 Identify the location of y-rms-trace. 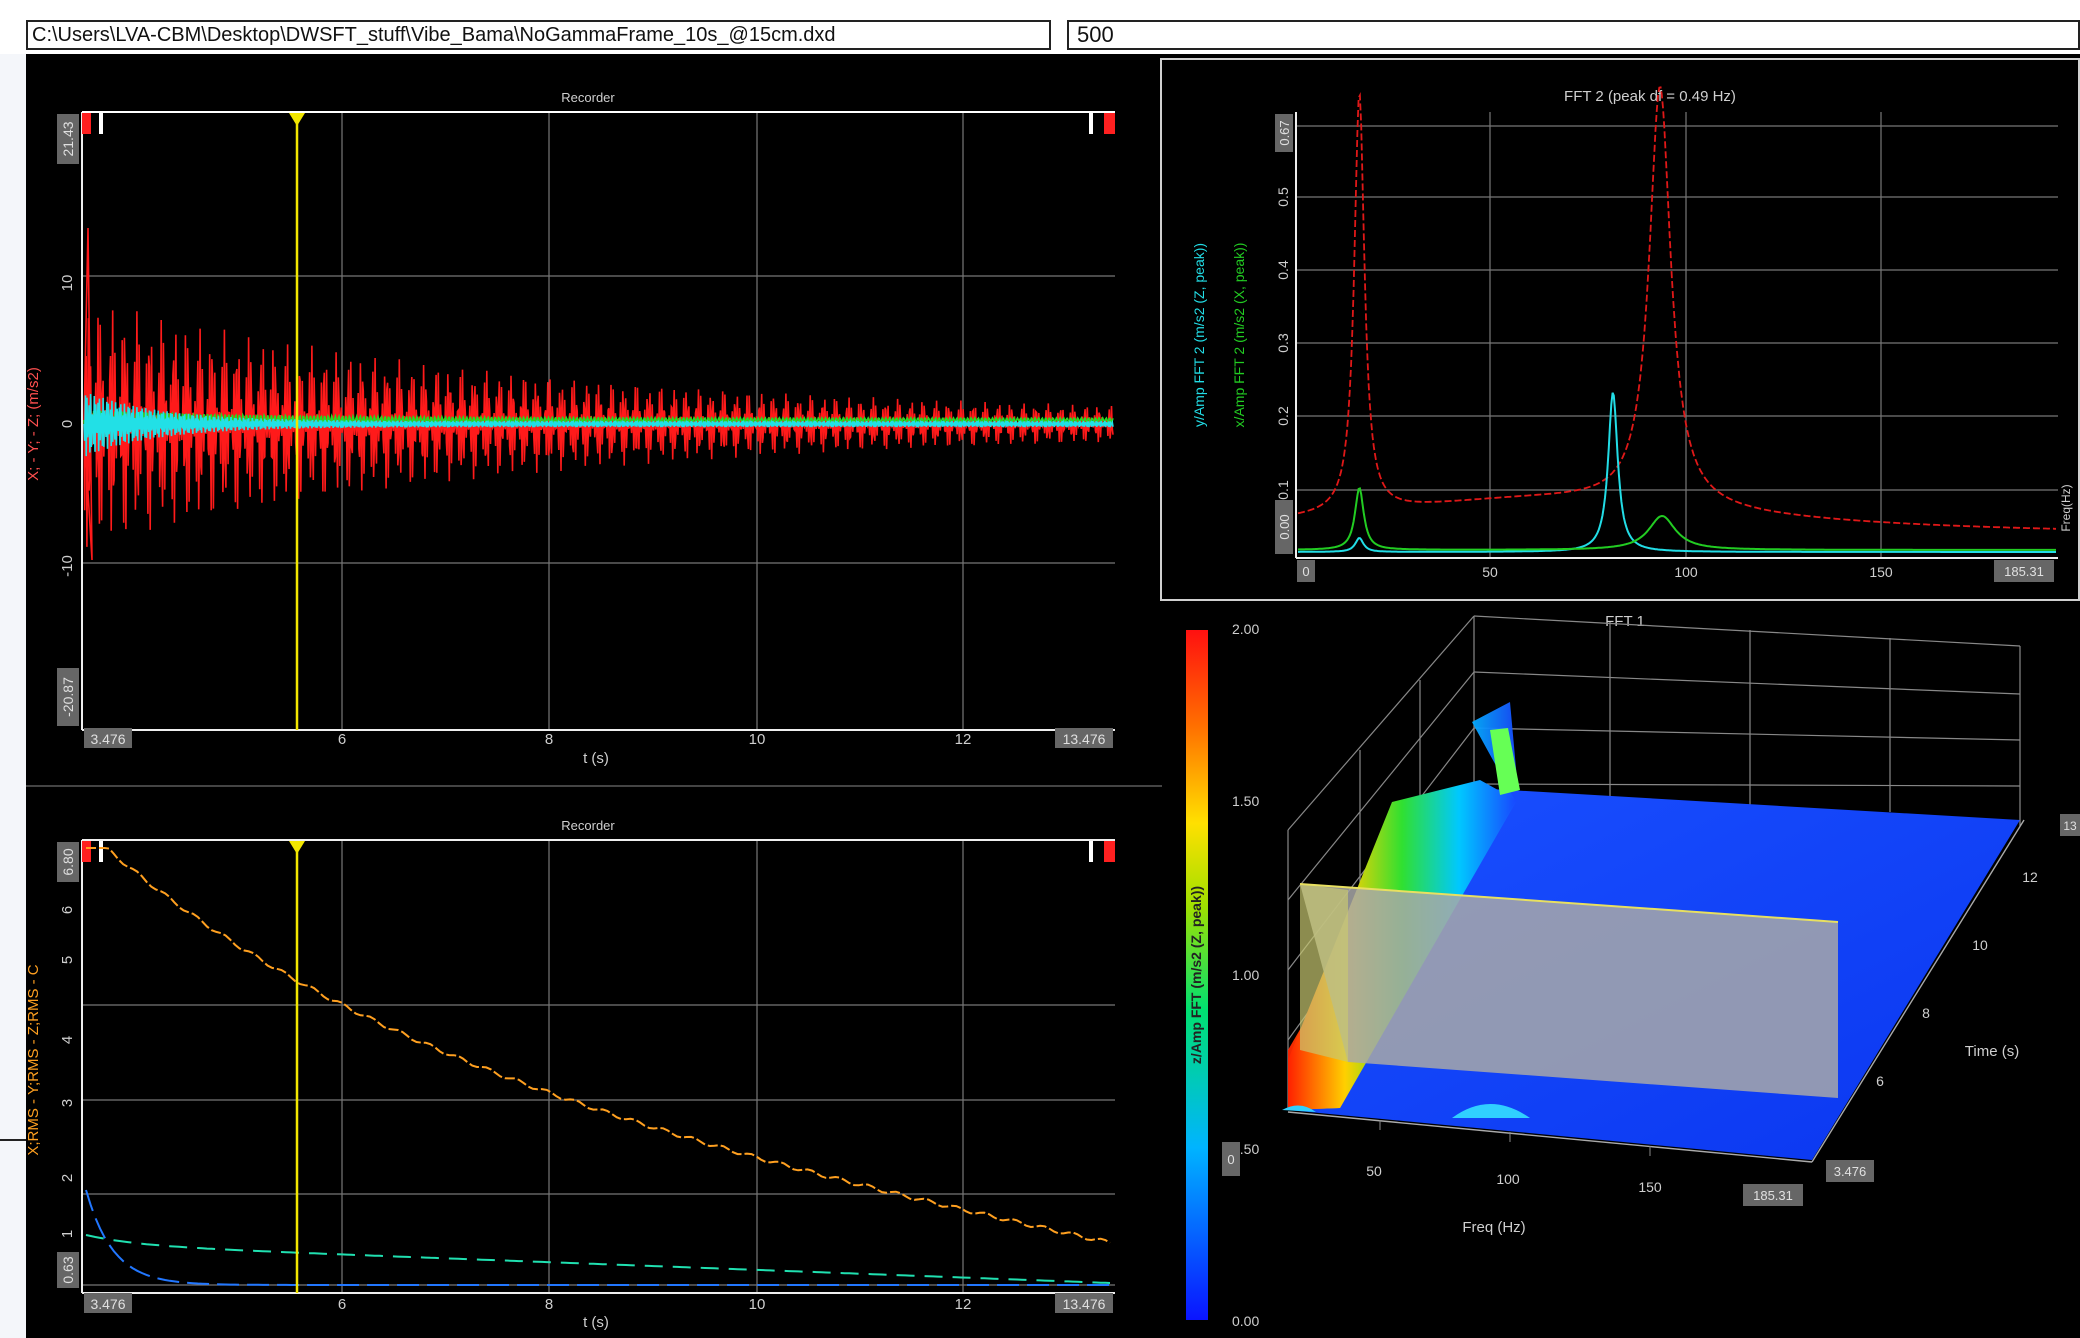
(597, 1237).